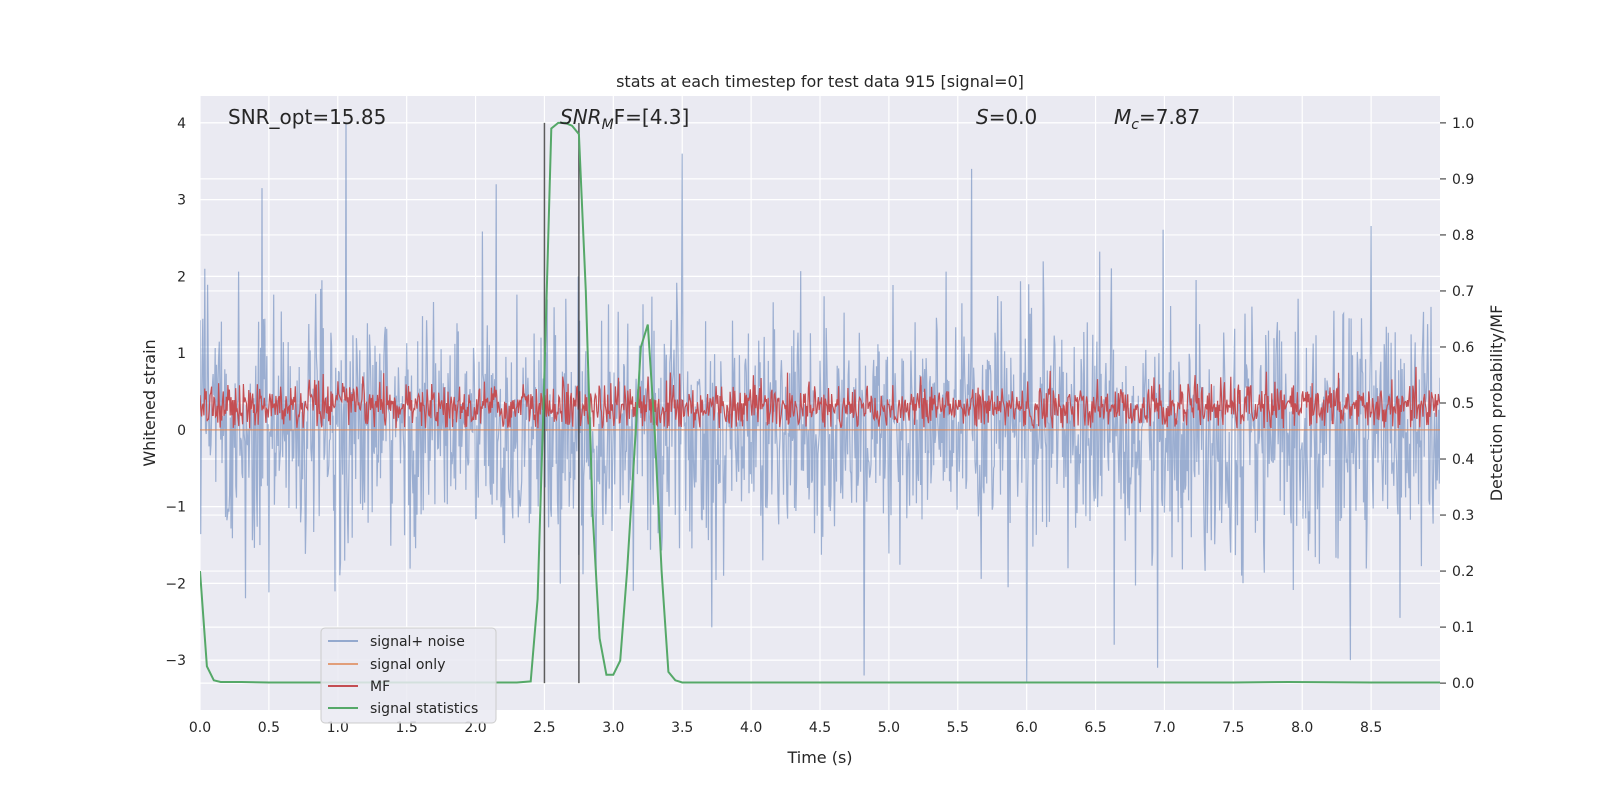  I want to click on x-tick-label: 5.0, so click(889, 728).